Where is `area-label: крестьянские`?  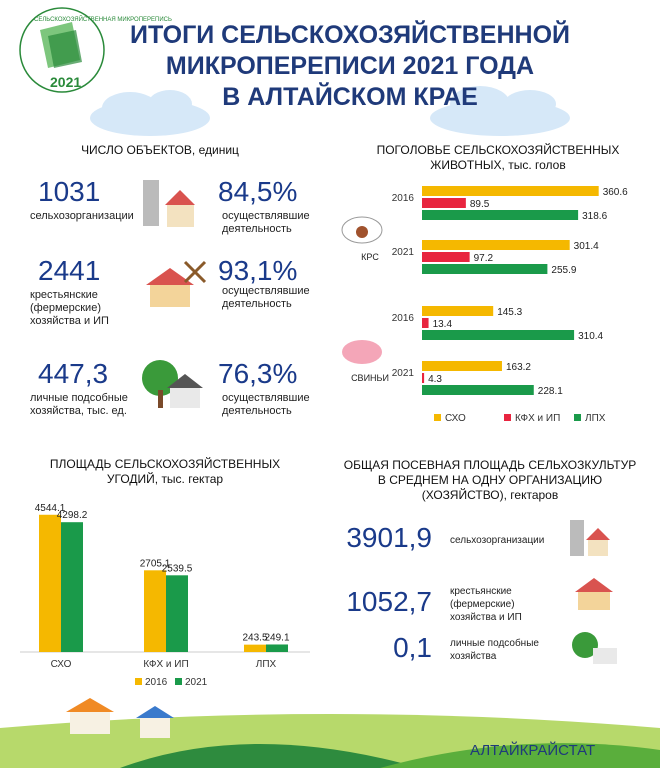
area-label: крестьянские is located at coordinates (481, 591).